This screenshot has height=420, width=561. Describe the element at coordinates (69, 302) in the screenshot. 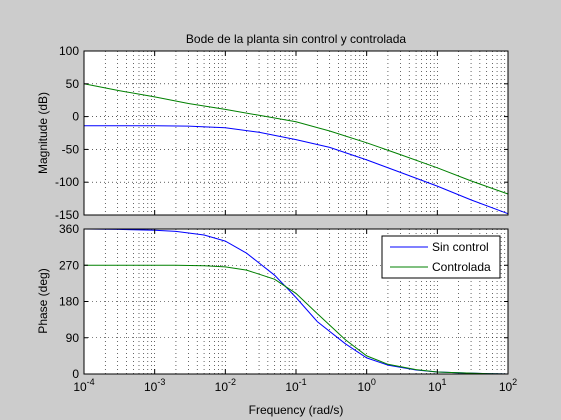

I see `phase-ytick-label: 180` at that location.